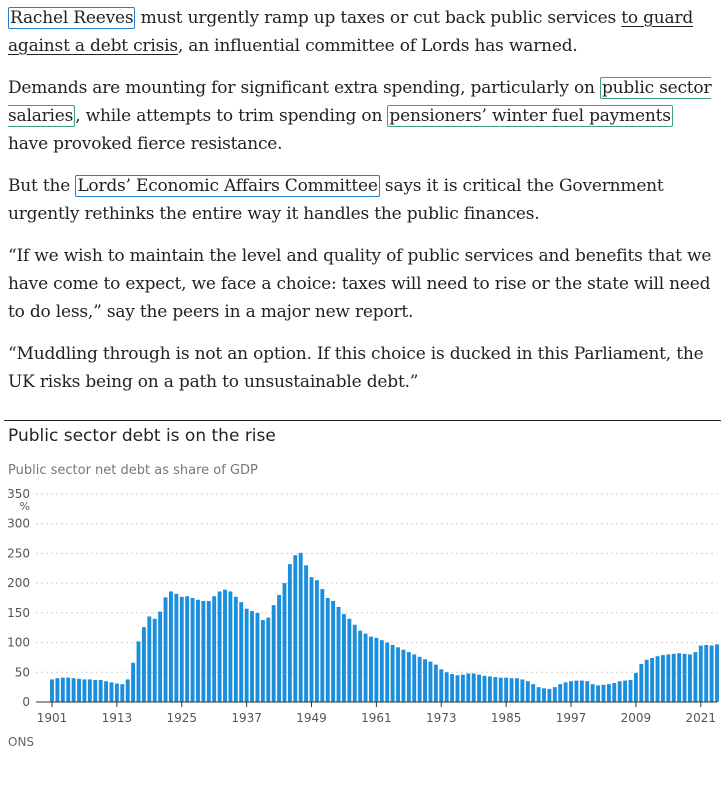  I want to click on x-tick-label: 1937, so click(246, 718).